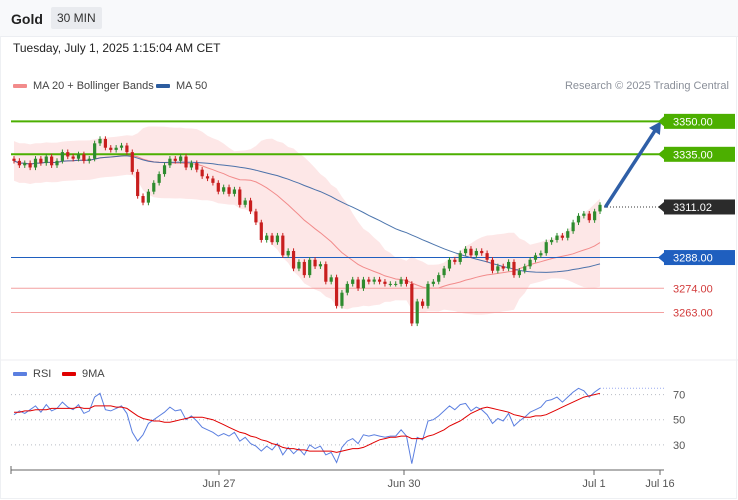 Image resolution: width=738 pixels, height=500 pixels. Describe the element at coordinates (20, 374) in the screenshot. I see `legend-swatch-rsi` at that location.